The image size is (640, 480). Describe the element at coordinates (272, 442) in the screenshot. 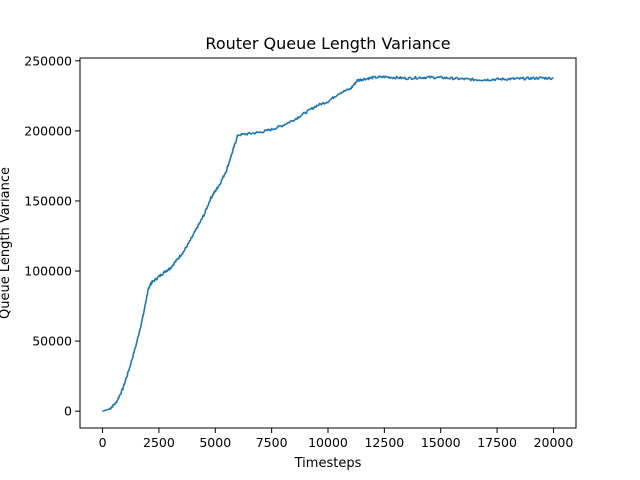

I see `x-tick-label: 7500` at that location.